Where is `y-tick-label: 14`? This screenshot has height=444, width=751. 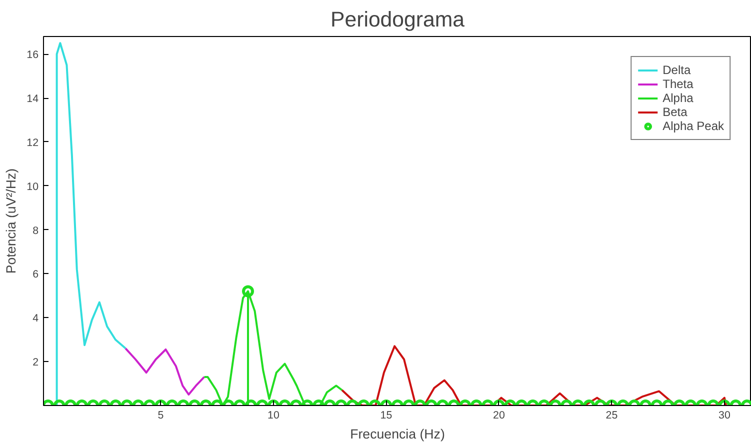 y-tick-label: 14 is located at coordinates (32, 99).